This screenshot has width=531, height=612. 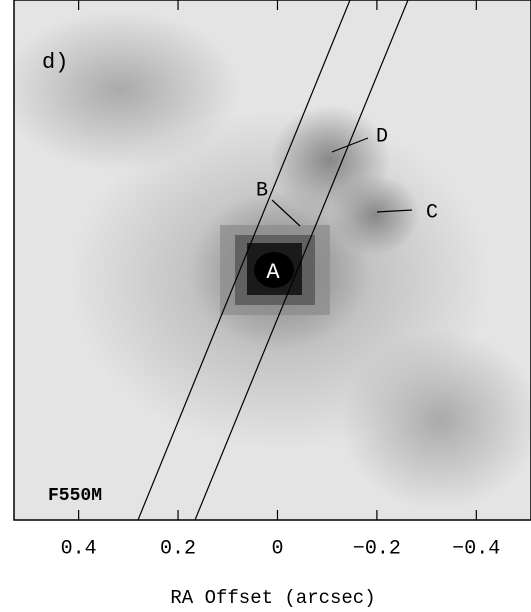 I want to click on x-tick-label: −0.2, so click(x=377, y=548).